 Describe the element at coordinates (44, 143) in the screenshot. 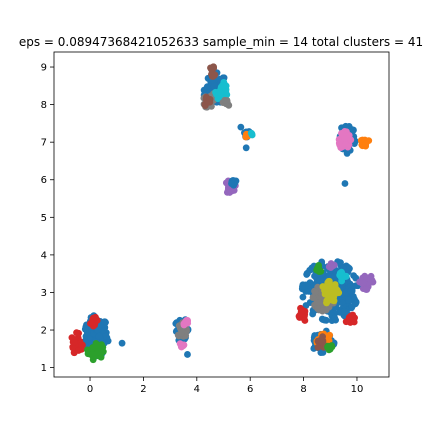

I see `y-tick-label: 7` at that location.